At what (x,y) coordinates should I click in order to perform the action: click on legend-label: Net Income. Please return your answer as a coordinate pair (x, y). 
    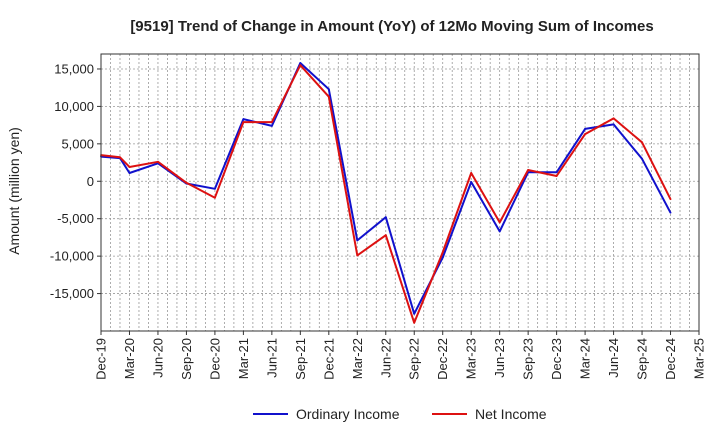
    Looking at the image, I should click on (511, 414).